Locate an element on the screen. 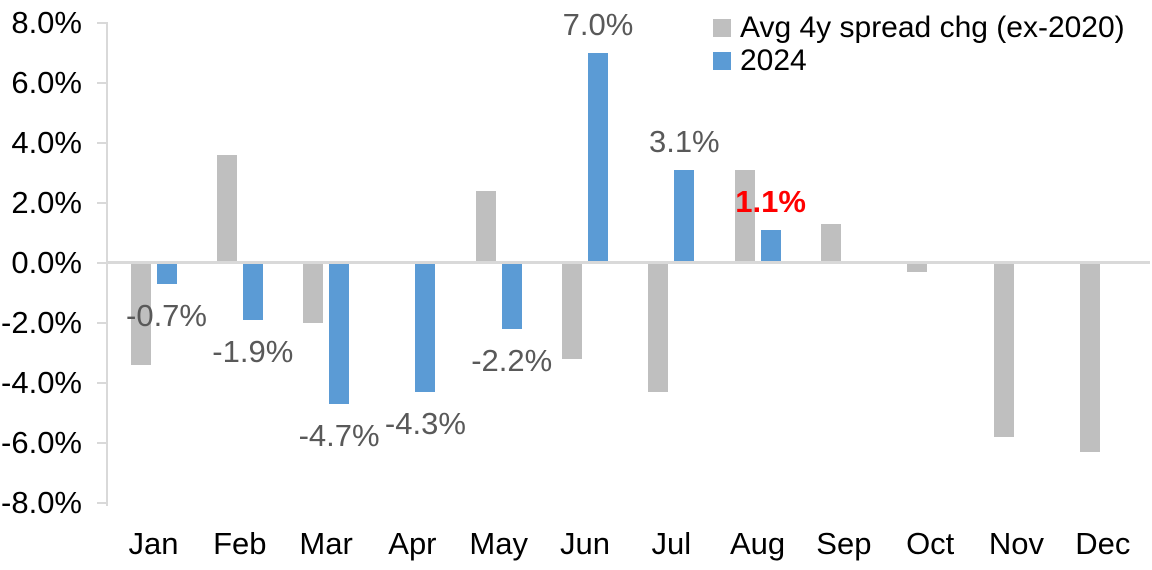 Image resolution: width=1152 pixels, height=570 pixels. data-label-jun: 7.0% is located at coordinates (598, 24).